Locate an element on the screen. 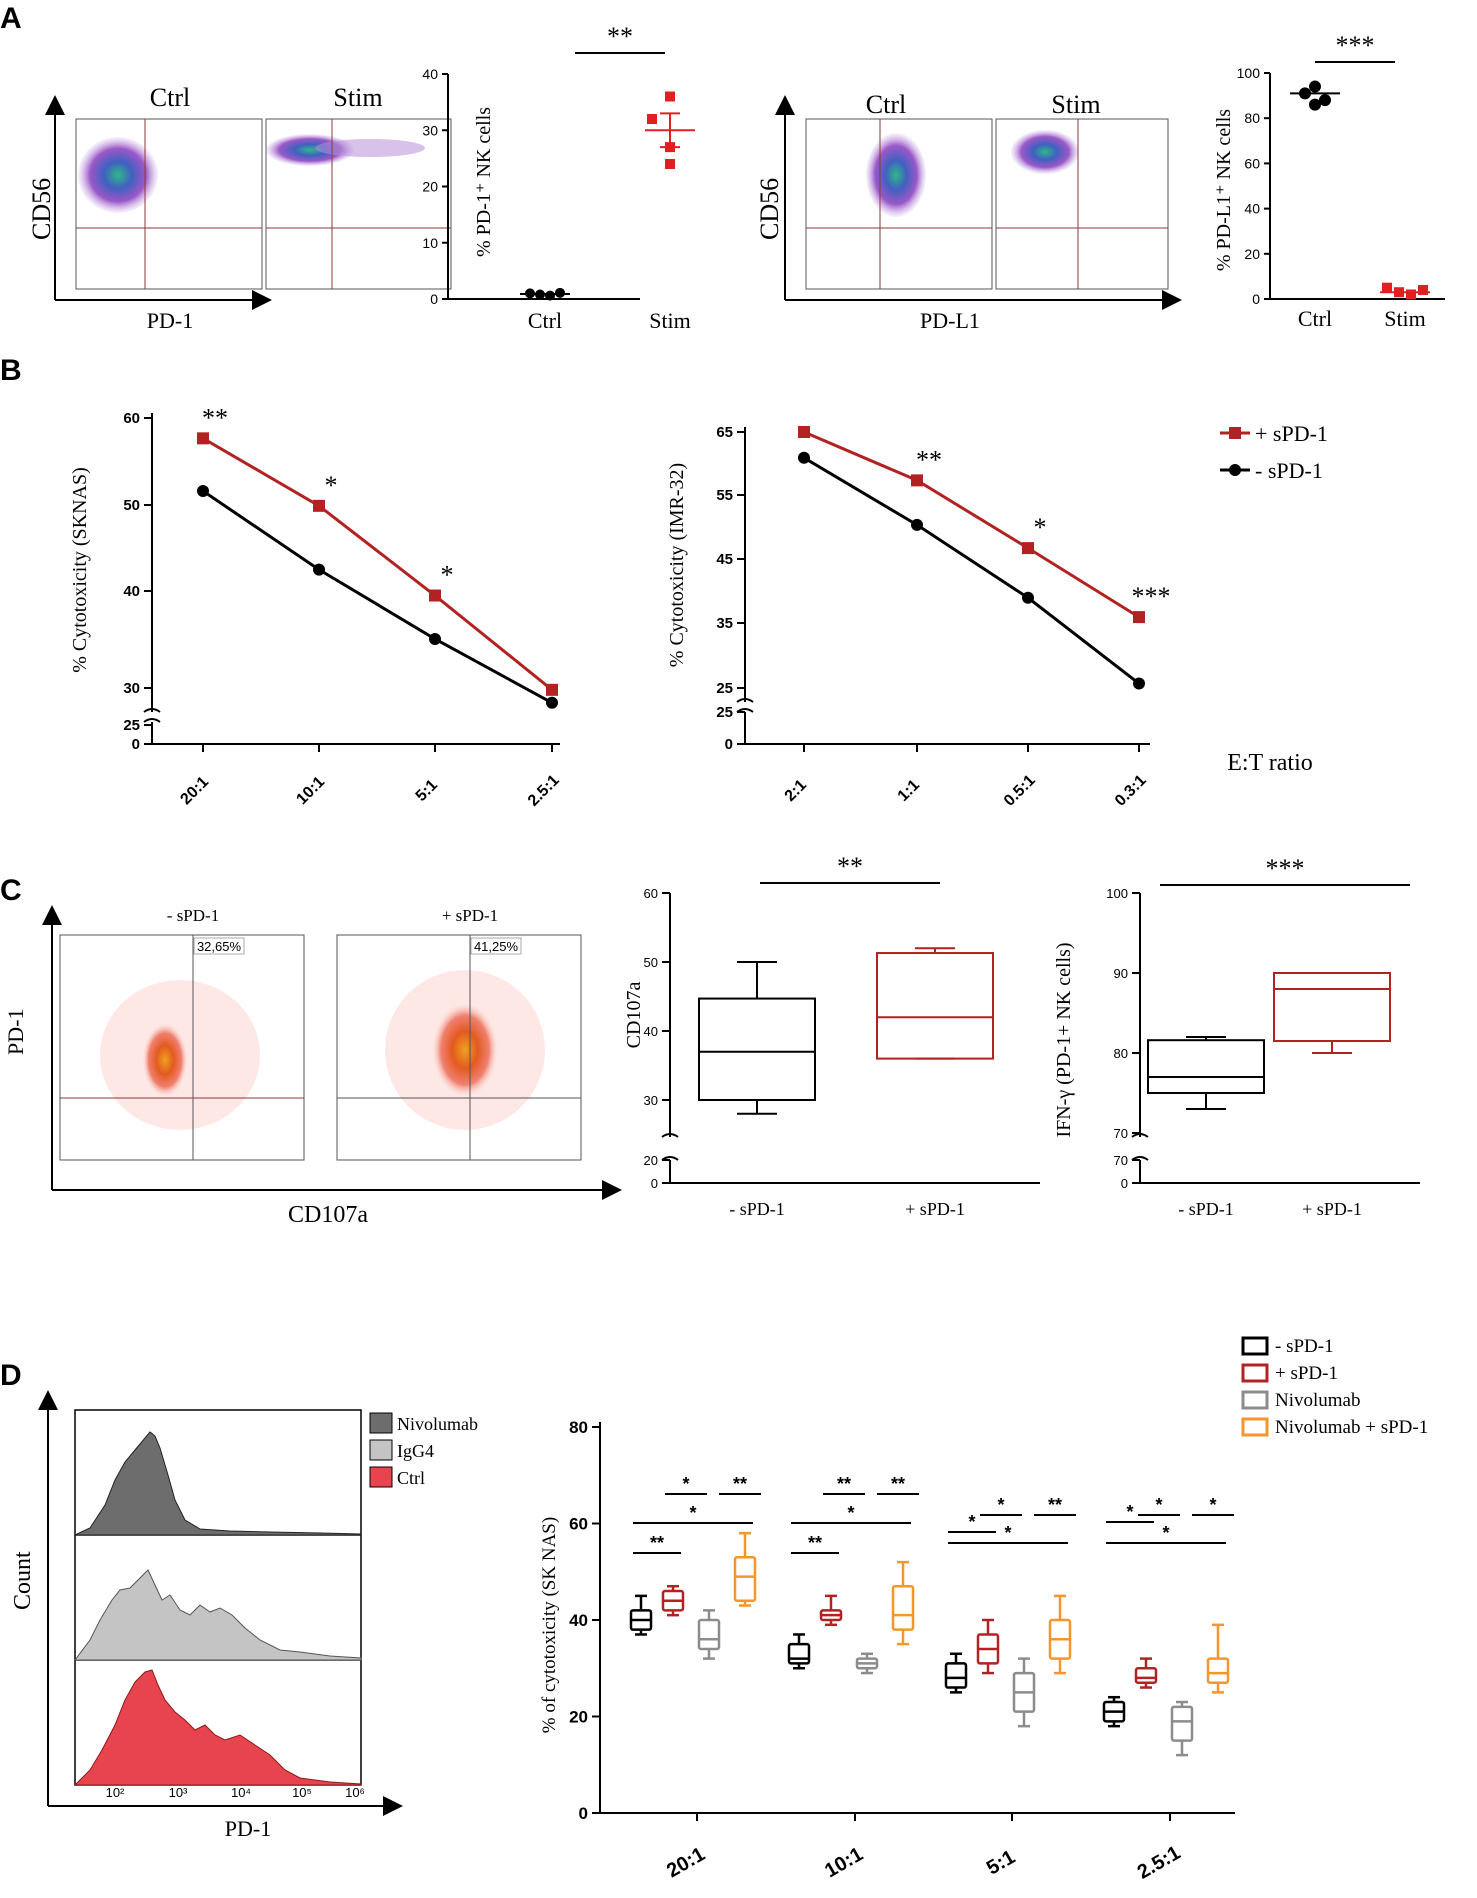  a1-xtick-label: Stim is located at coordinates (670, 320).